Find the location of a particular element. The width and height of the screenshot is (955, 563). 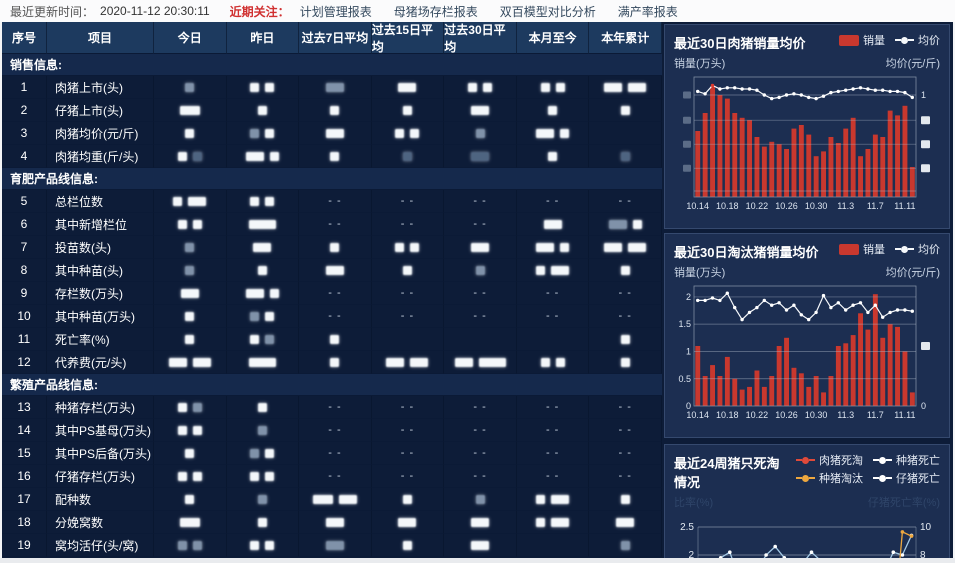

row-label: 投苗数(头) is located at coordinates (100, 247).